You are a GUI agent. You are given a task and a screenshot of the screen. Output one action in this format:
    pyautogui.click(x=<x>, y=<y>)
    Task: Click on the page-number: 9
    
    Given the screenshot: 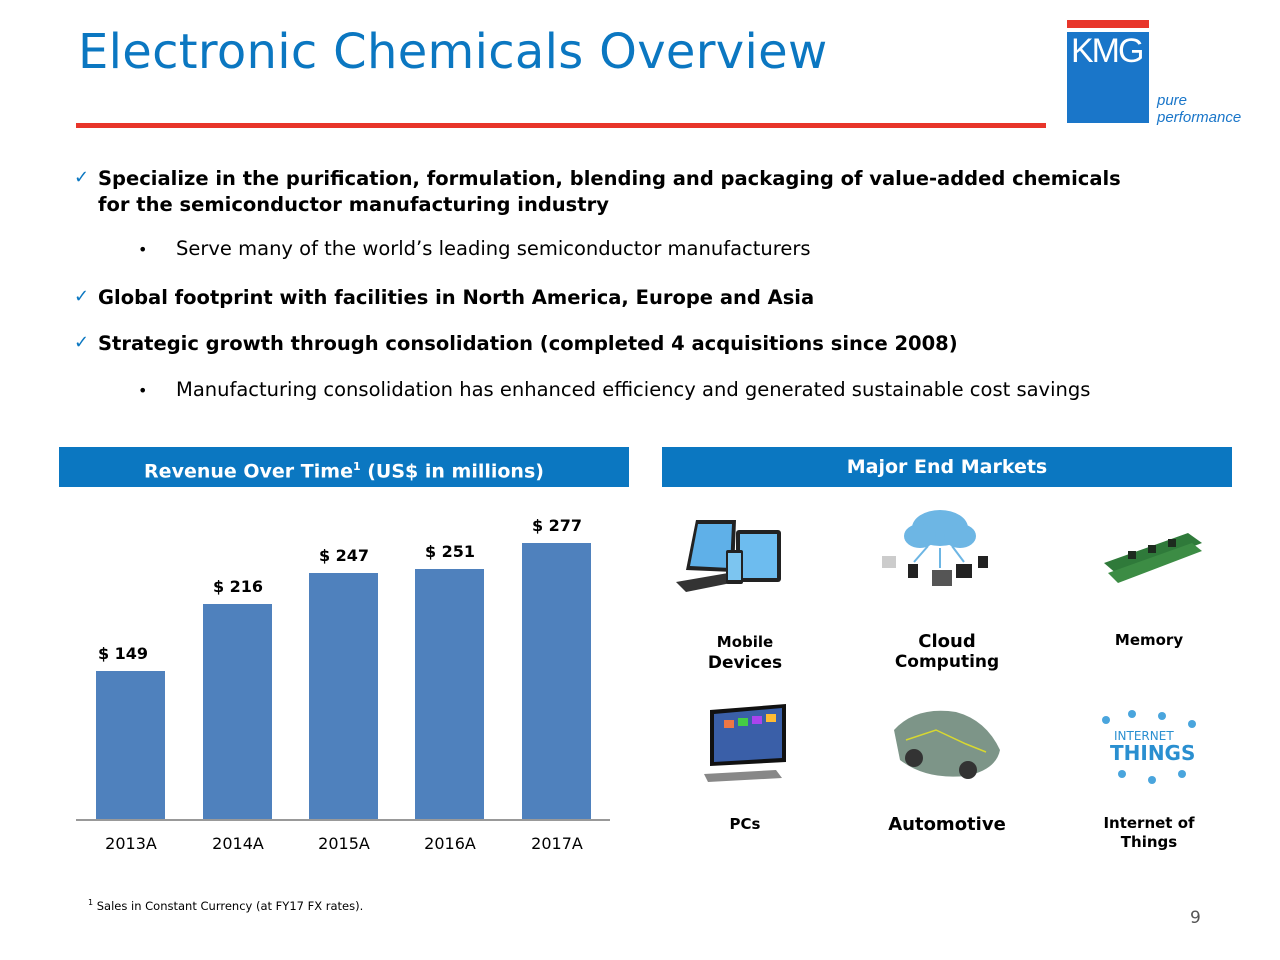 What is the action you would take?
    pyautogui.click(x=1195, y=918)
    